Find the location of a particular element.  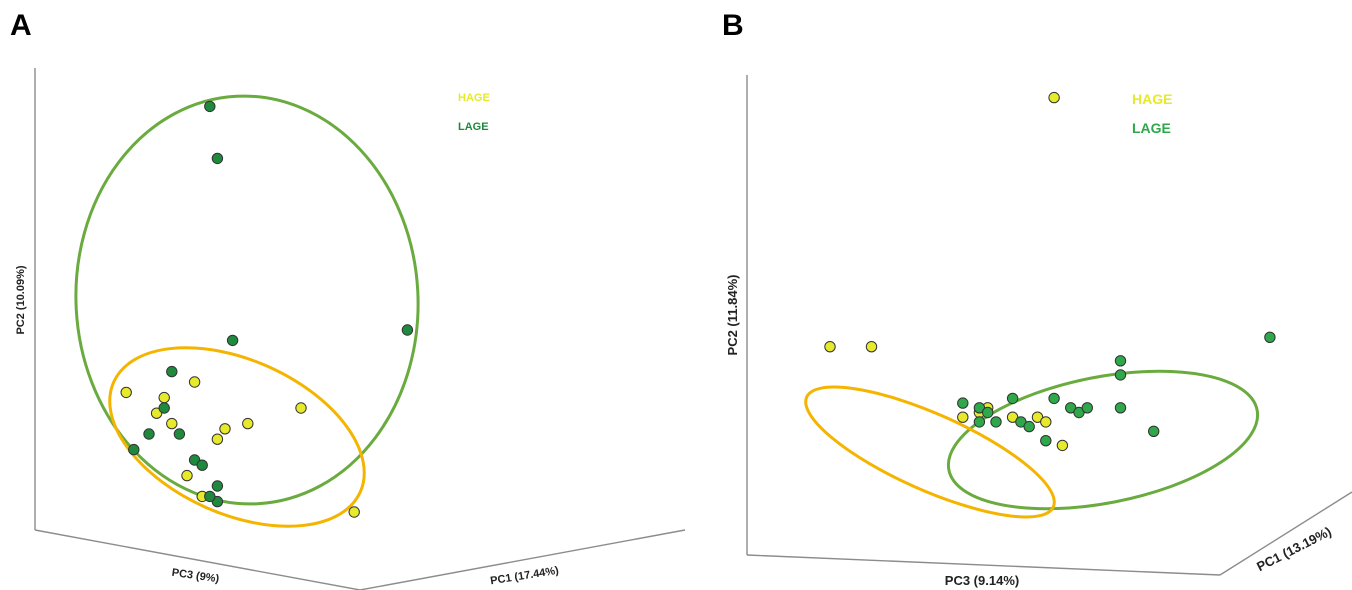

panel-a-label: A is located at coordinates (21, 25).